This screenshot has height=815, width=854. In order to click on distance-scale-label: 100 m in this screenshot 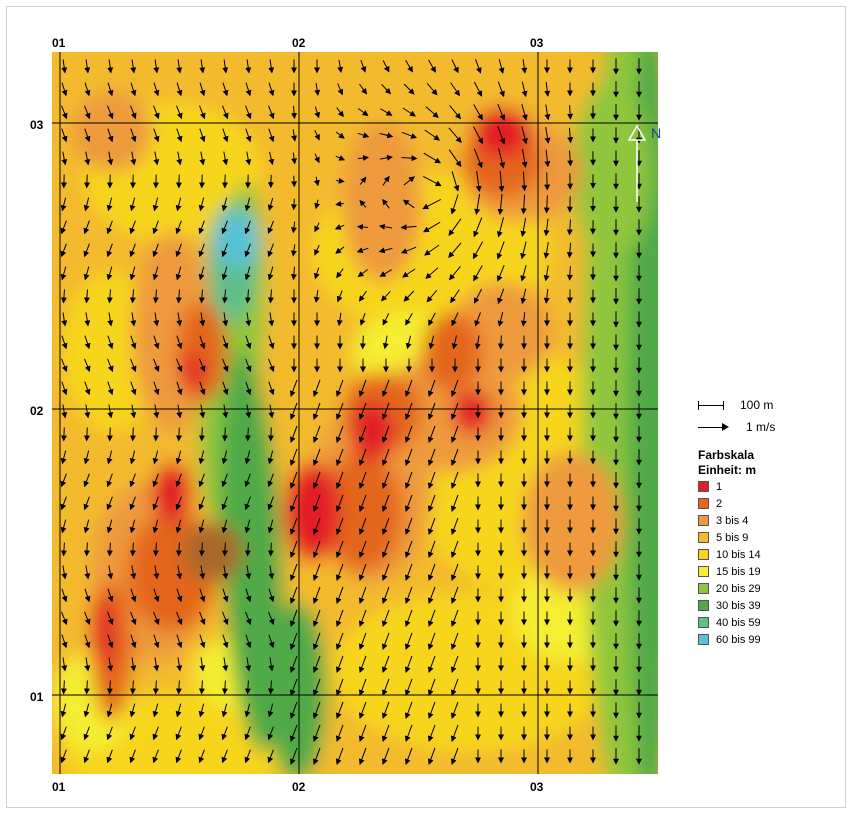, I will do `click(757, 405)`.